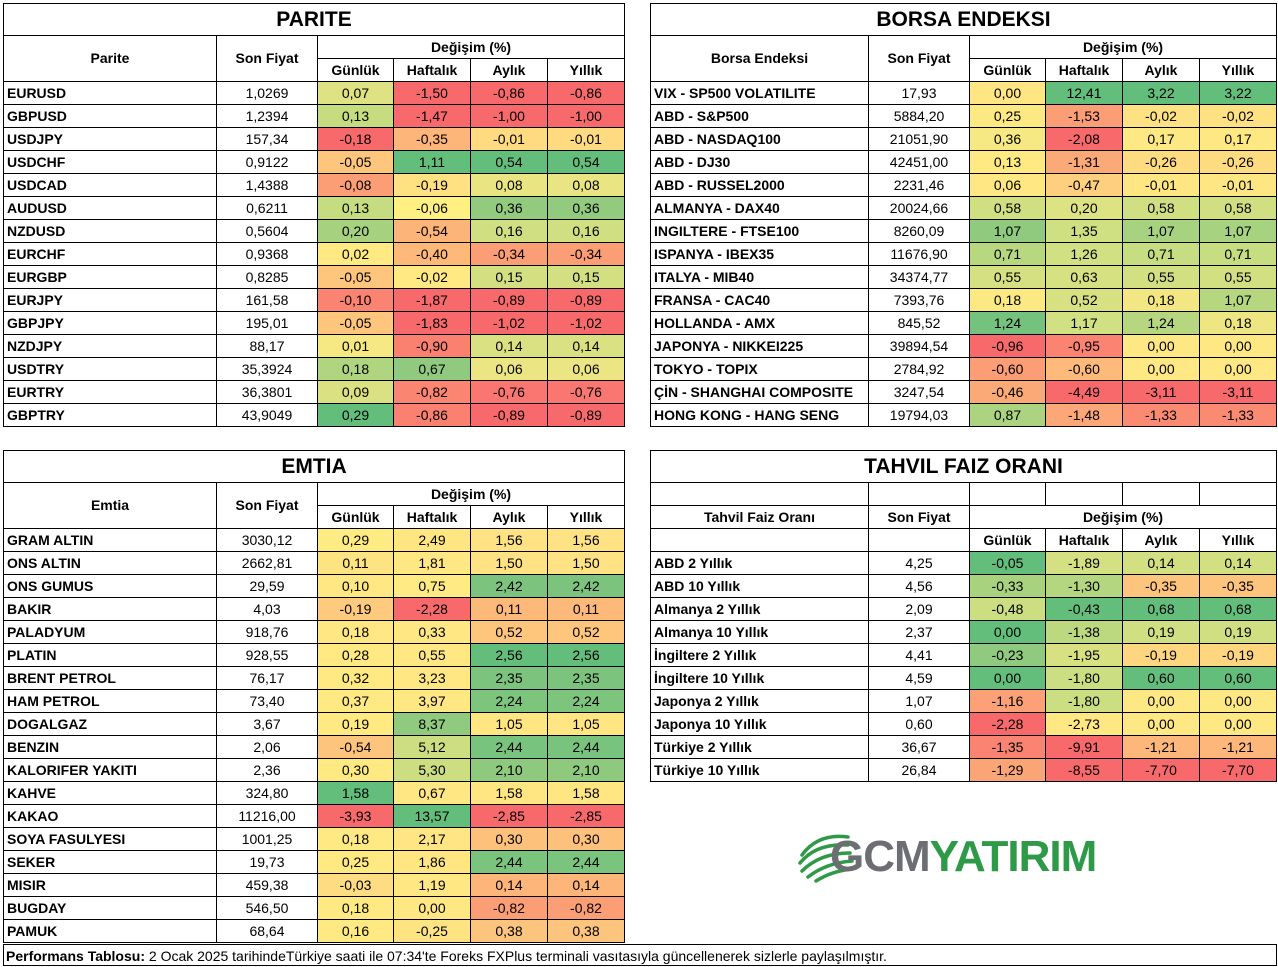 Image resolution: width=1278 pixels, height=967 pixels. What do you see at coordinates (586, 540) in the screenshot?
I see `change-cell: 1,56` at bounding box center [586, 540].